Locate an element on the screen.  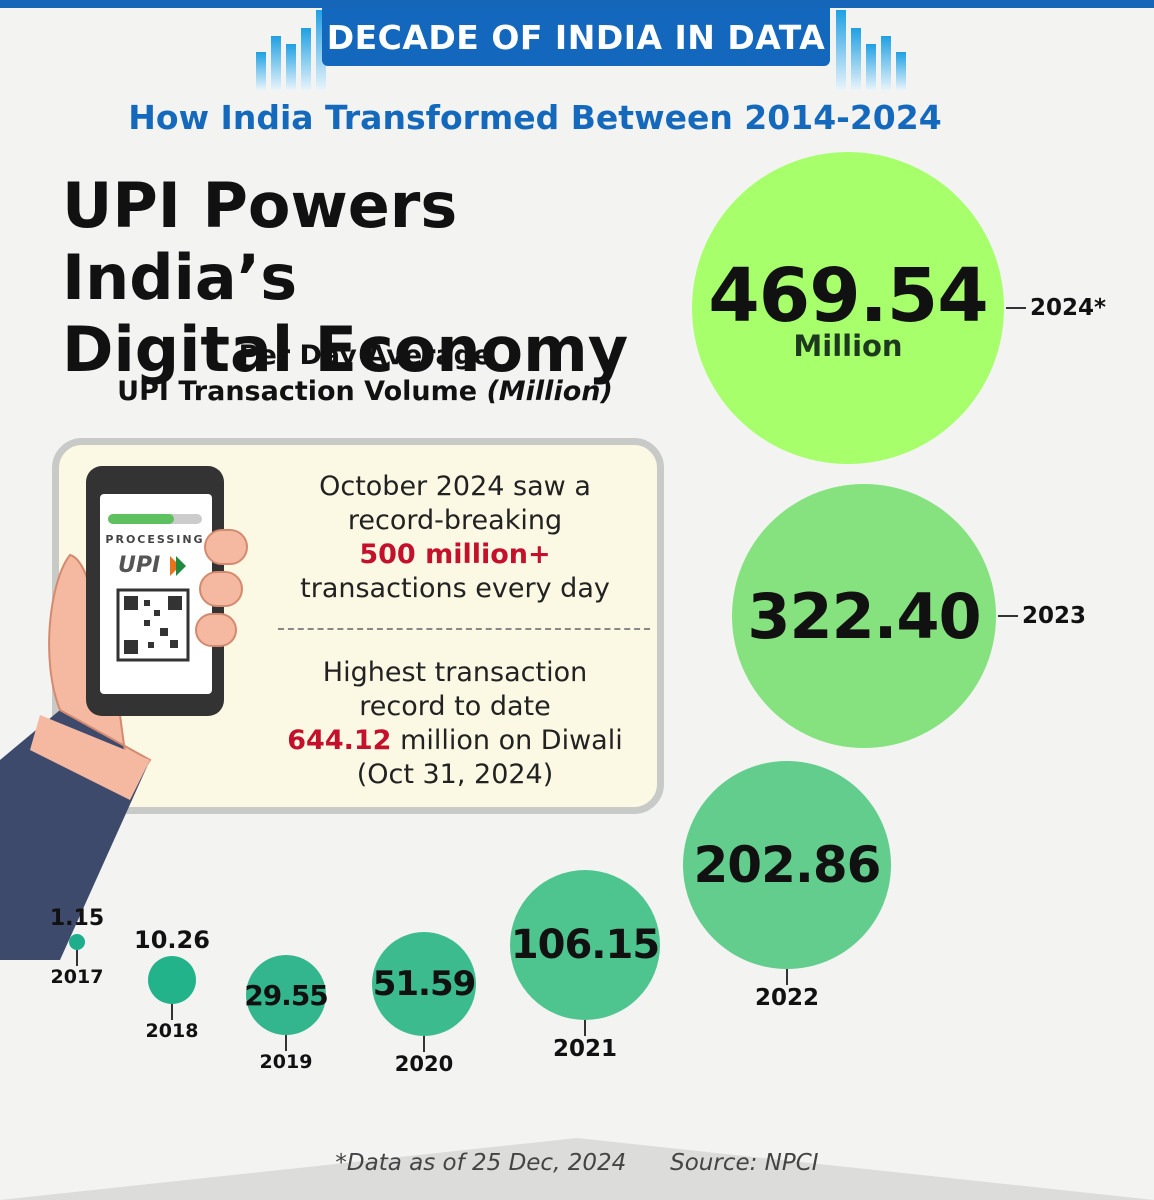
headline-line1: UPI Powers India’s is located at coordinates (260, 241).